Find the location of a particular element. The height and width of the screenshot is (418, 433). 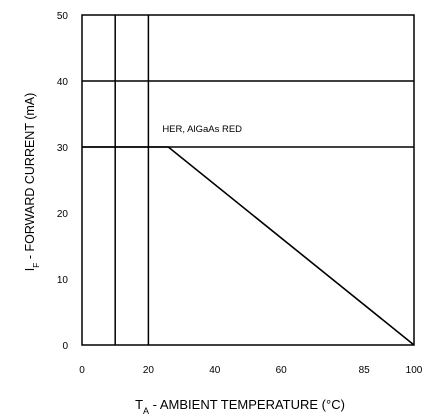

y-tick-label-10: 10 is located at coordinates (63, 280).